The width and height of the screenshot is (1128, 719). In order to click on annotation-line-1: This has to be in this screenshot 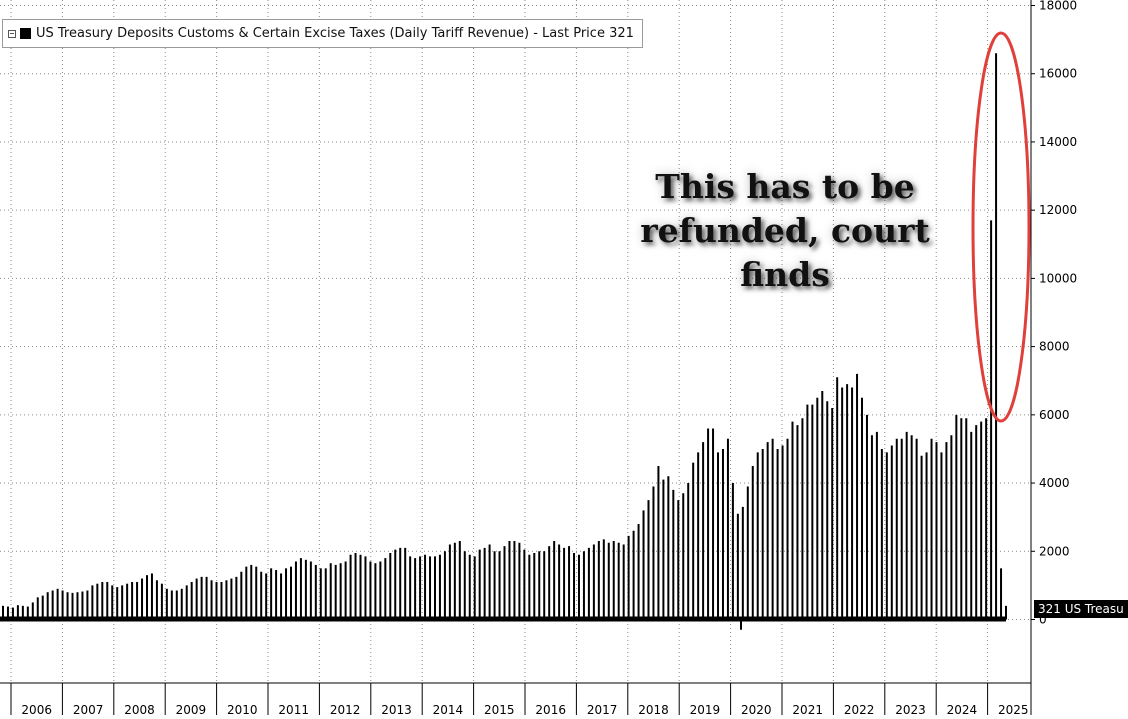, I will do `click(785, 186)`.